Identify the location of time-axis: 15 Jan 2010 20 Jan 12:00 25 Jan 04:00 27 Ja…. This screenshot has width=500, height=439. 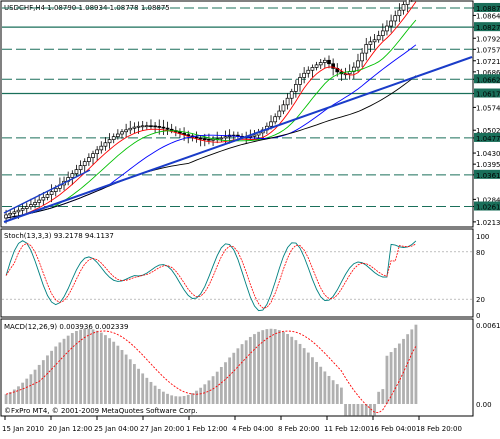
(232, 424).